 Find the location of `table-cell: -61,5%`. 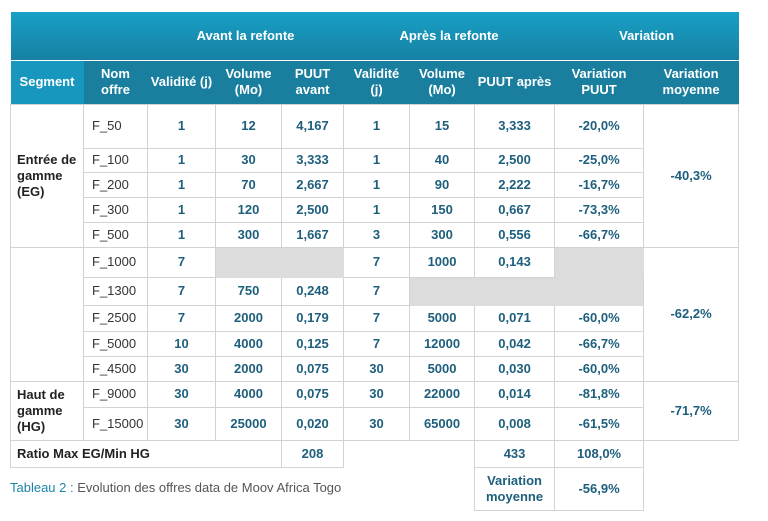

table-cell: -61,5% is located at coordinates (599, 423).